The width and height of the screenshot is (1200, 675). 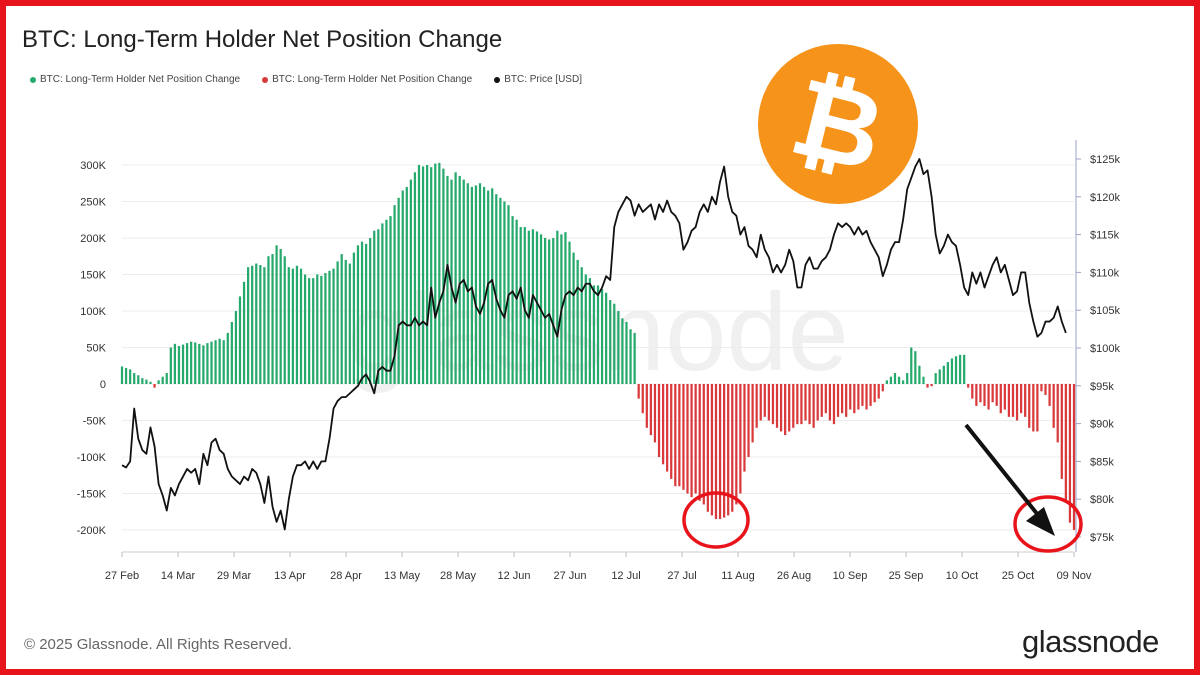 I want to click on y-left-tick-label: 50K, so click(x=96, y=349).